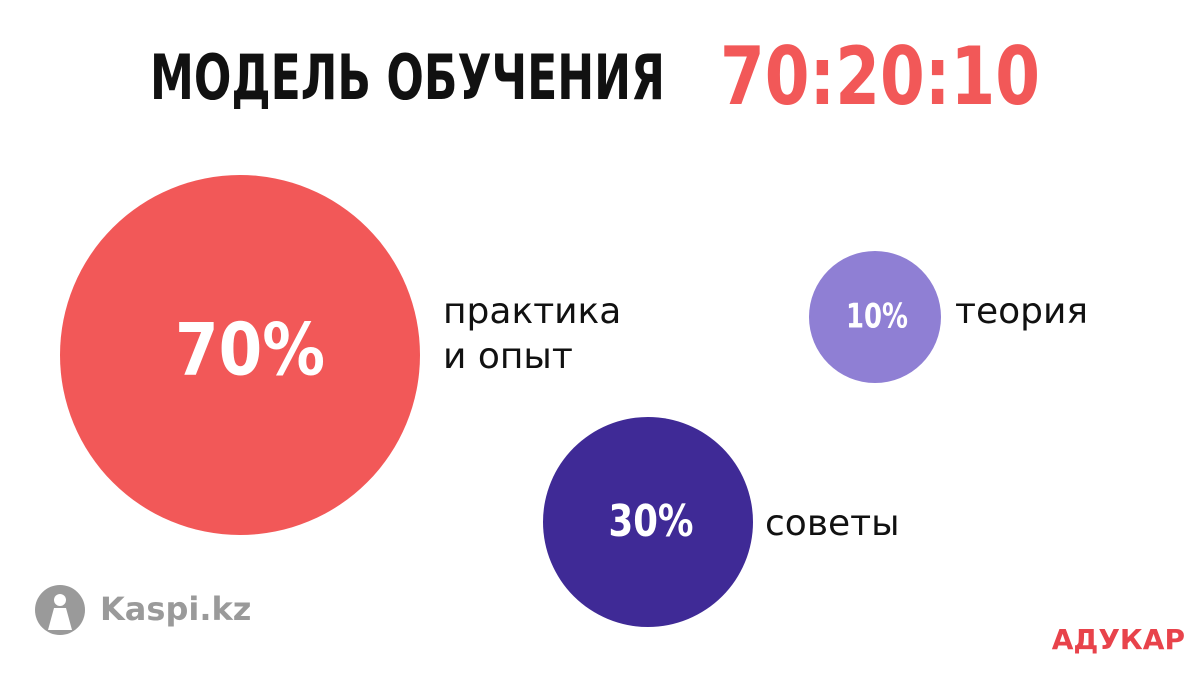 The width and height of the screenshot is (1200, 676). Describe the element at coordinates (651, 521) in the screenshot. I see `percent-label: 30%` at that location.